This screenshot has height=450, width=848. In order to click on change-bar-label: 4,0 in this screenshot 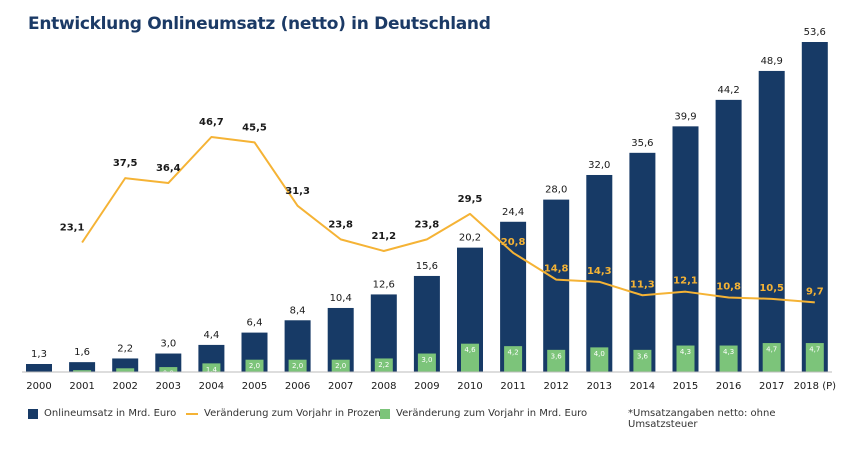, I will do `click(599, 354)`.